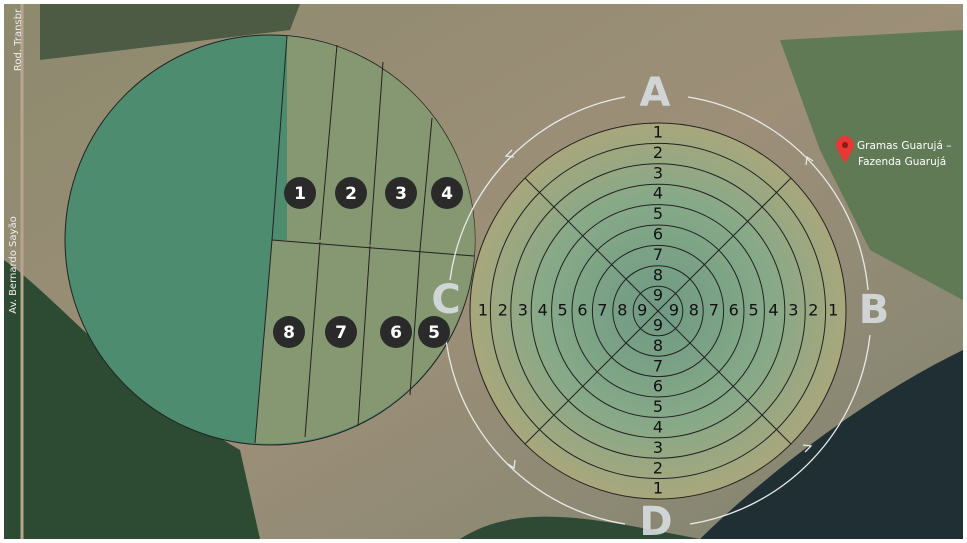  I want to click on direction-label: A, so click(655, 93).